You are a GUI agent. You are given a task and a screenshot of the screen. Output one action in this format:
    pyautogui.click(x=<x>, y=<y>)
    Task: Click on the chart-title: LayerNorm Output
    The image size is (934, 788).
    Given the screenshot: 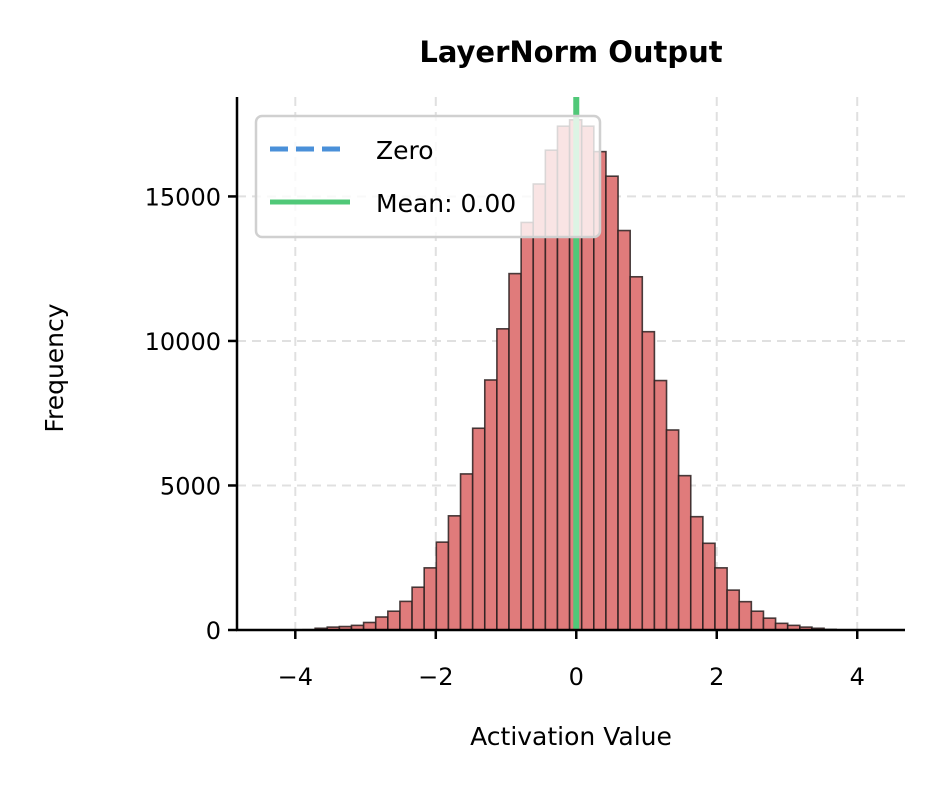 What is the action you would take?
    pyautogui.click(x=570, y=52)
    